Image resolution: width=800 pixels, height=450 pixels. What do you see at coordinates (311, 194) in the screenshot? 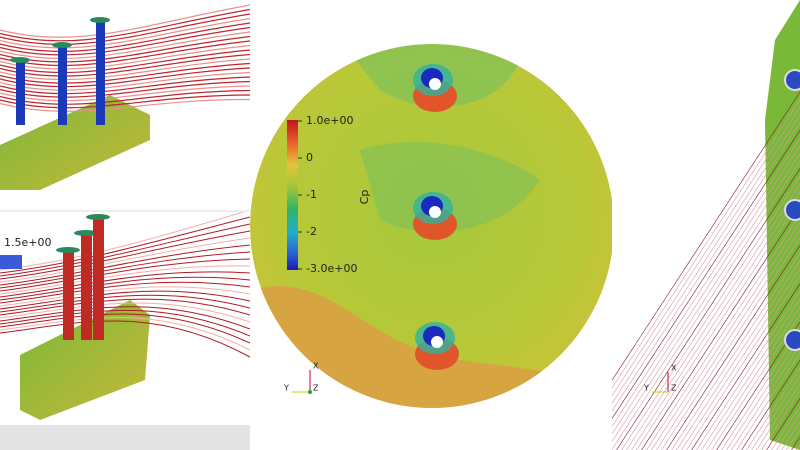
I see `colorbar-label: -1` at bounding box center [311, 194].